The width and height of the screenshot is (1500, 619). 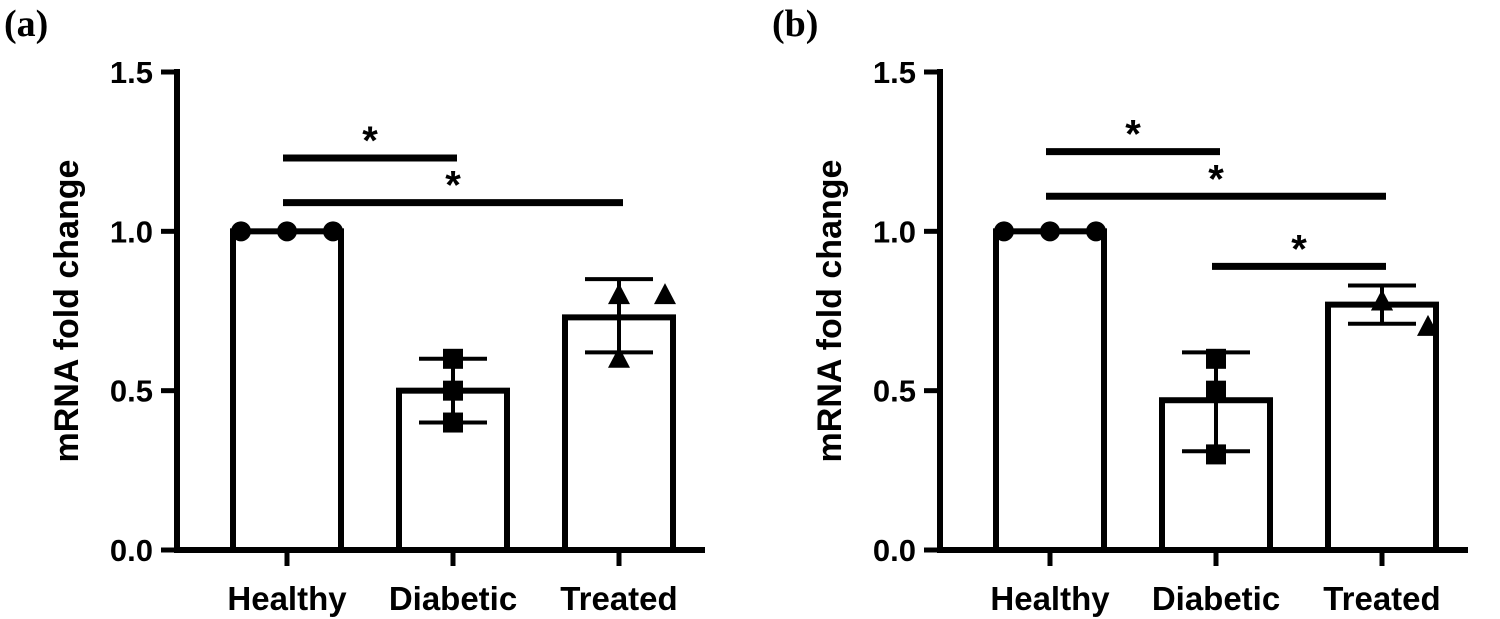 What do you see at coordinates (453, 470) in the screenshot?
I see `bar-diabetic` at bounding box center [453, 470].